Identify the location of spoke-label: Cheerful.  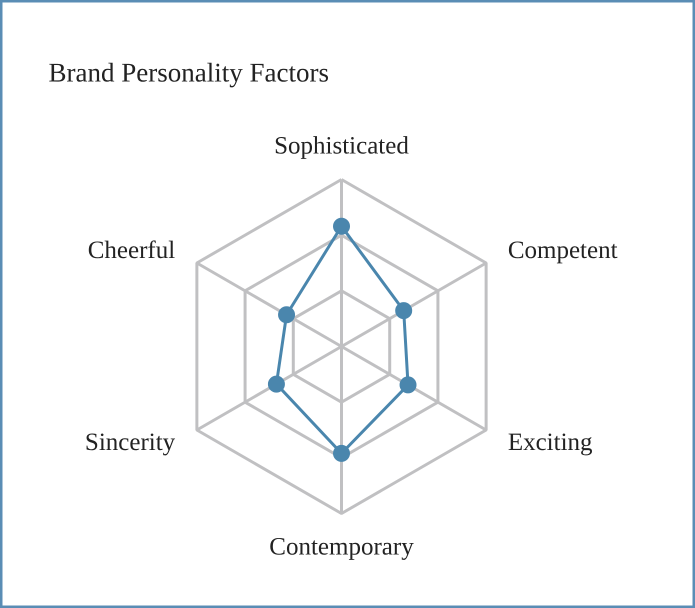
(132, 250).